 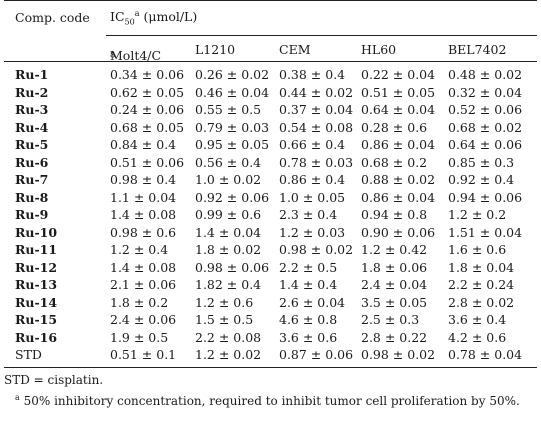 I want to click on ic50-value-cell: 2.5 ± 0.3, so click(x=390, y=319).